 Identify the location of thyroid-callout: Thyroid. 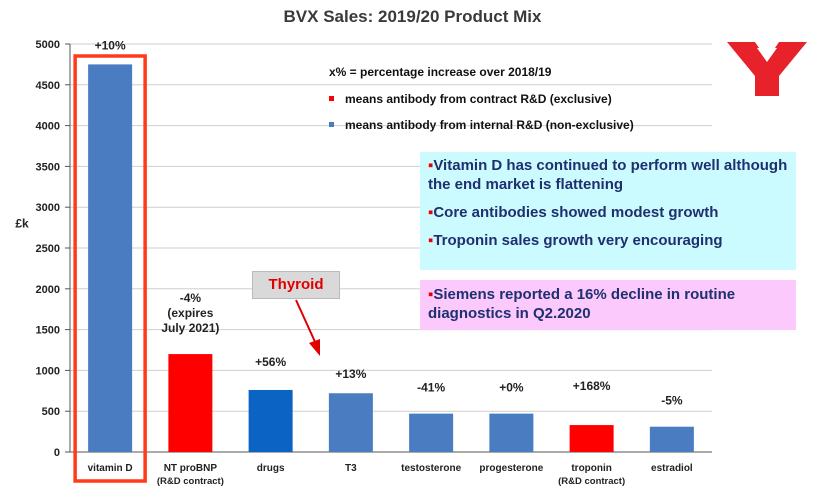
(296, 285).